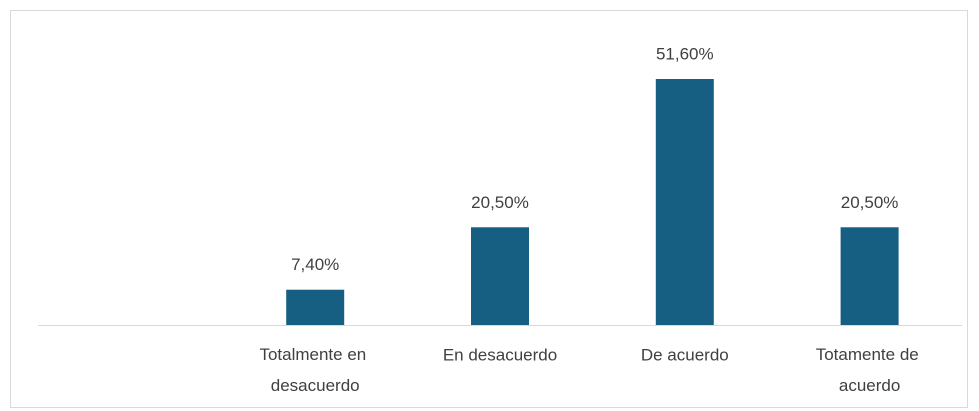 This screenshot has width=979, height=411. Describe the element at coordinates (685, 354) in the screenshot. I see `x-tick-label: De acuerdo` at that location.